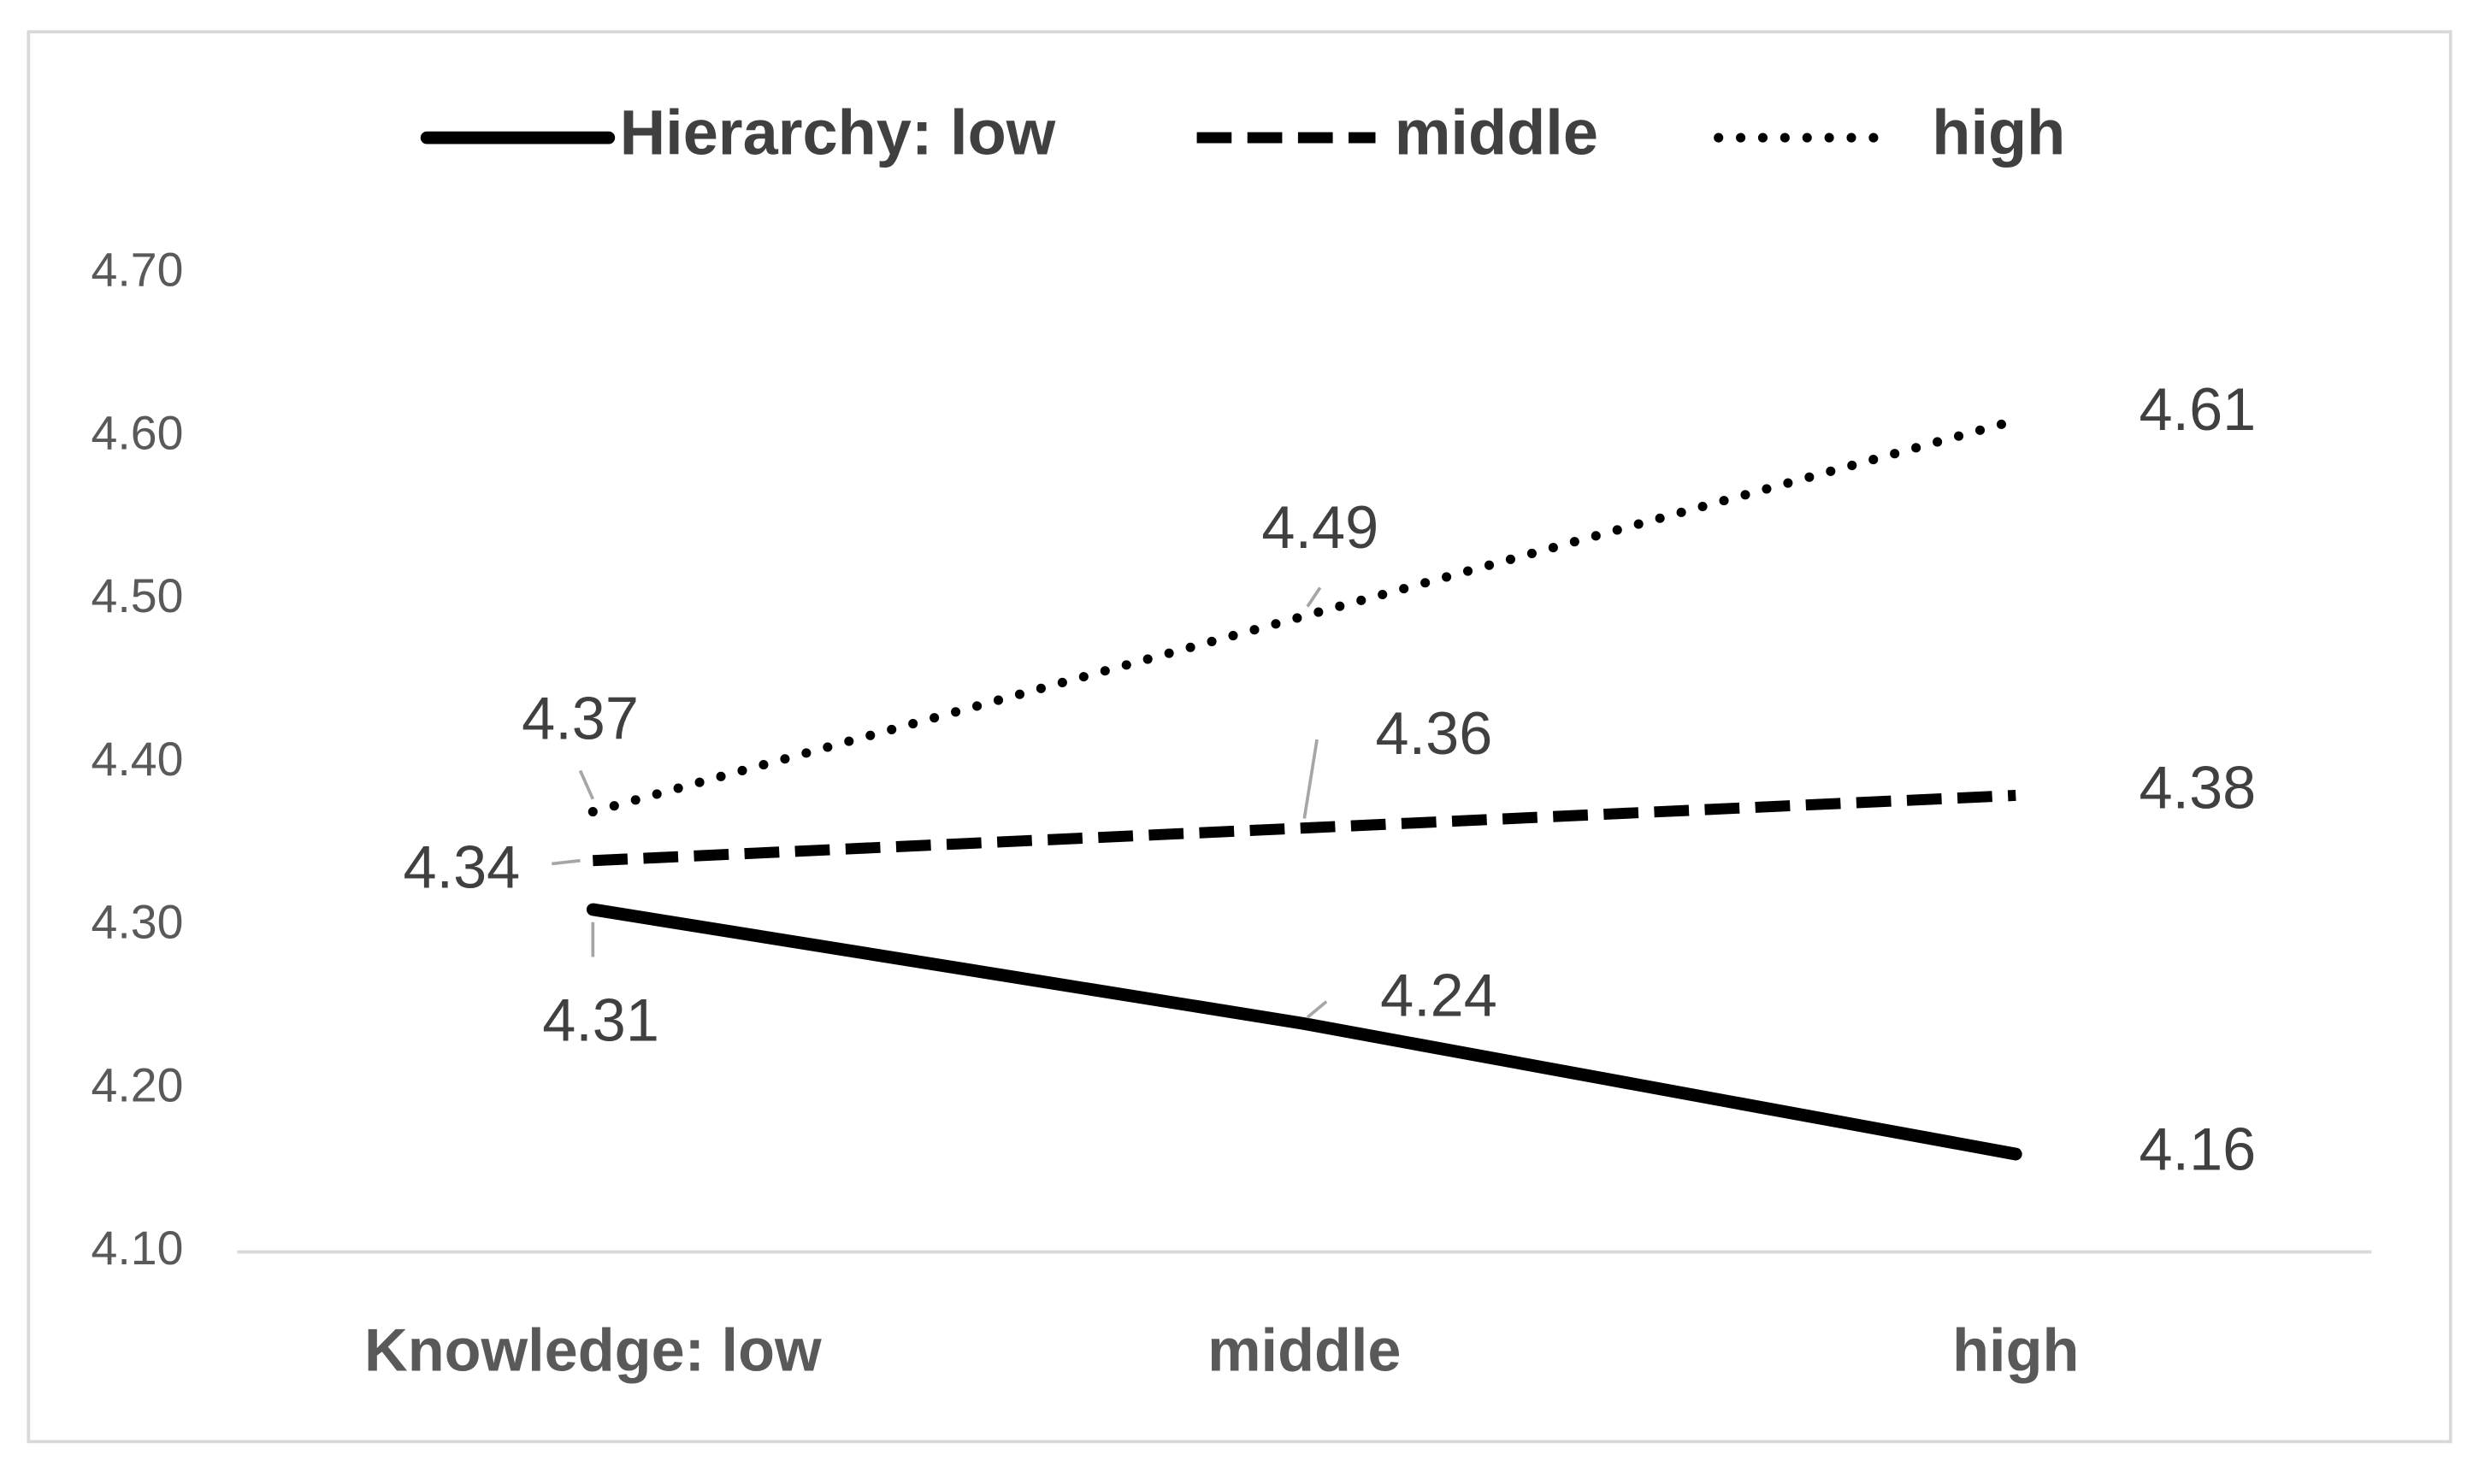 This screenshot has height=1484, width=2479. I want to click on legend-label: middle, so click(1496, 132).